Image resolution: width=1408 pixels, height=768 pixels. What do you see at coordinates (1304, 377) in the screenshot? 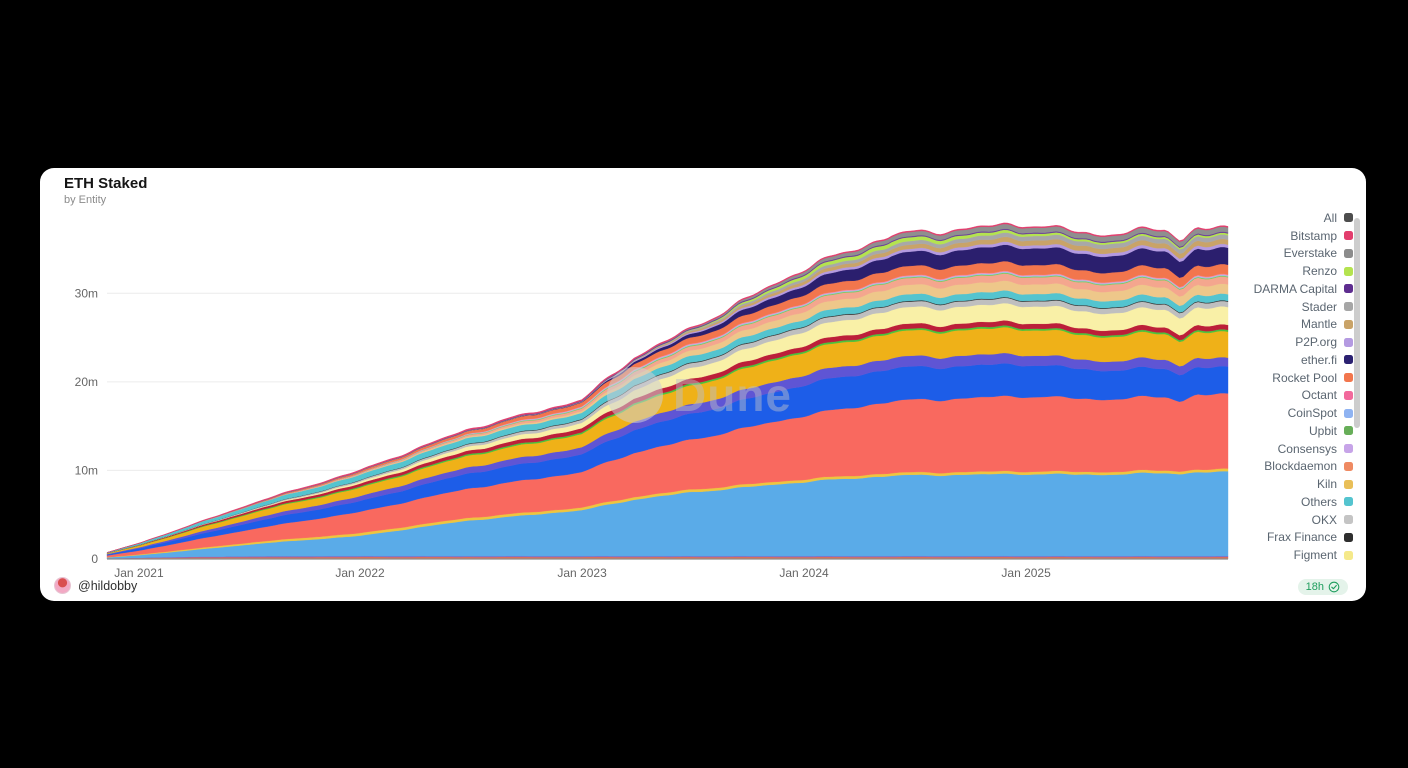
I see `legend-item-label: Rocket Pool` at bounding box center [1304, 377].